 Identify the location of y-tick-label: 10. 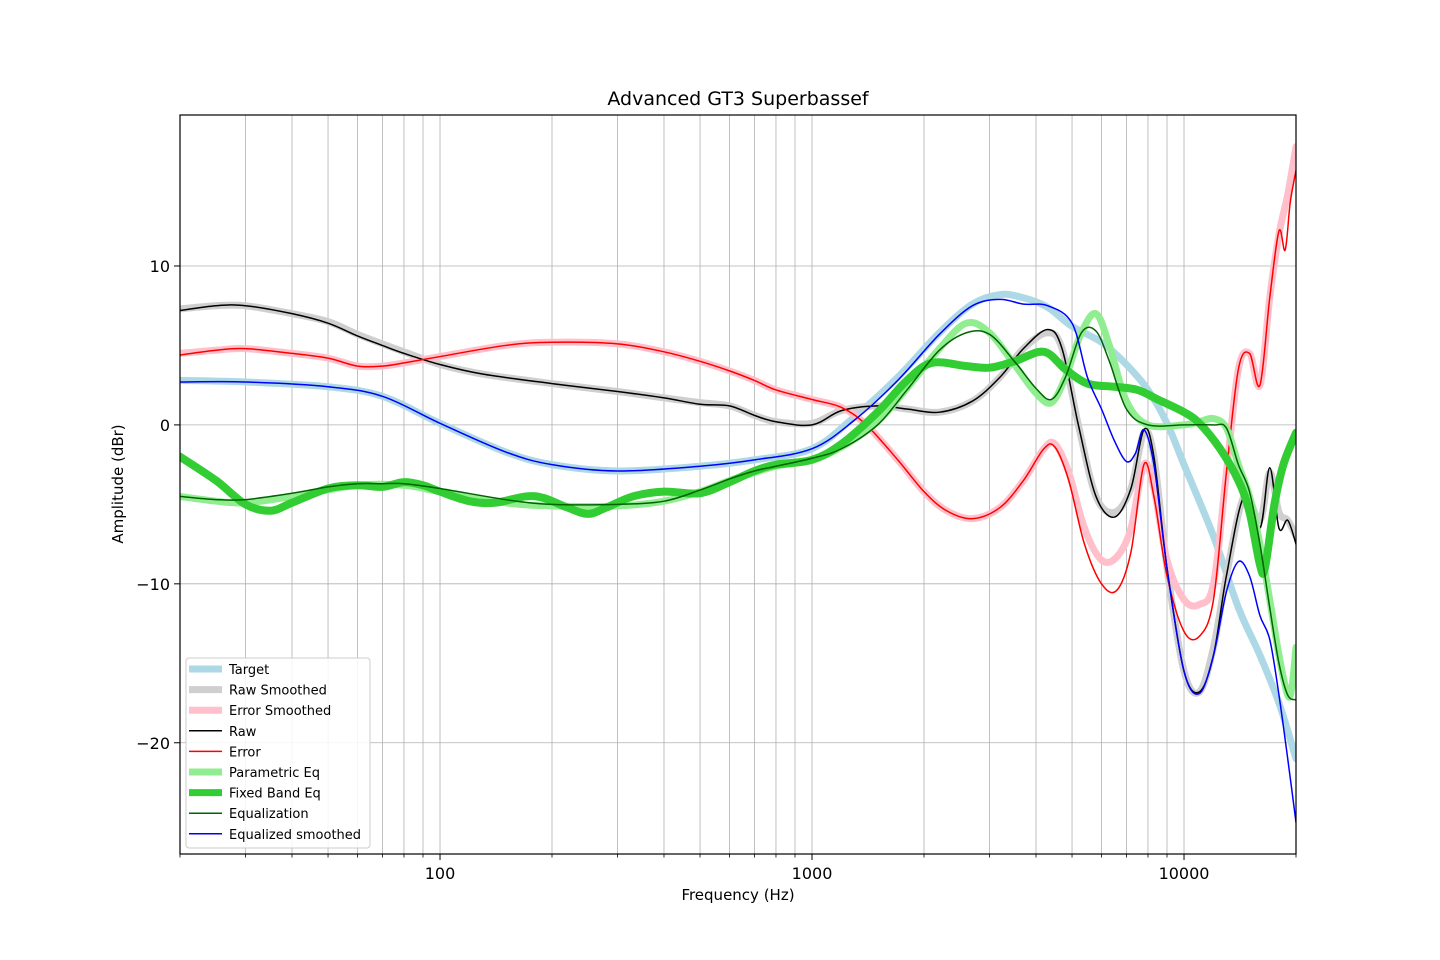
(160, 266).